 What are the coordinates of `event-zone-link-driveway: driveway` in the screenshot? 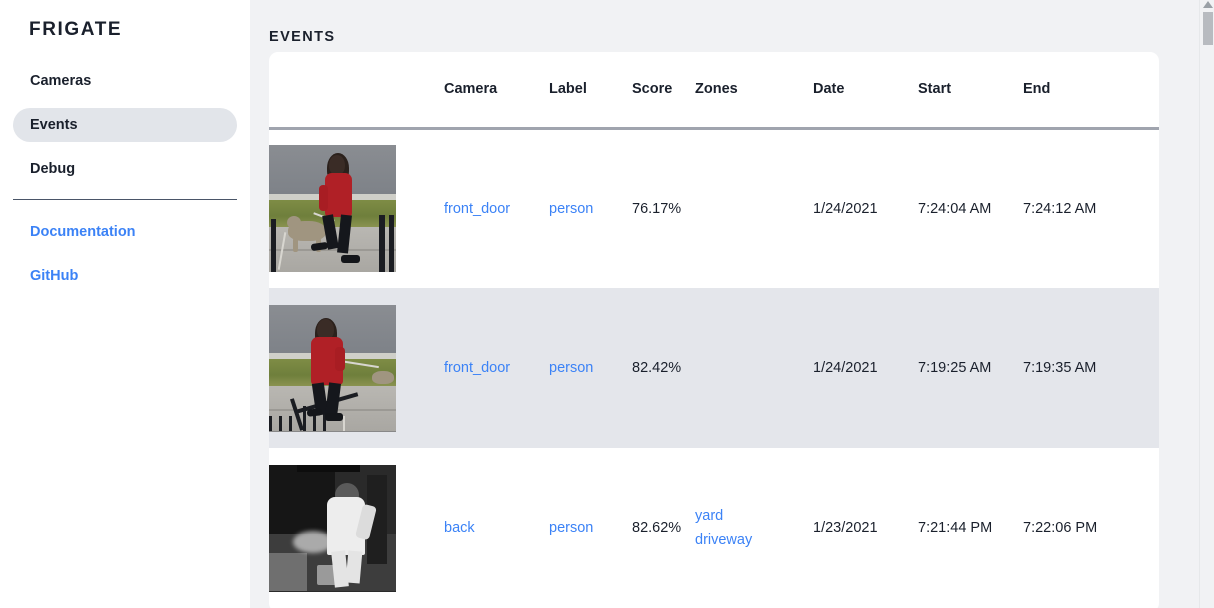 It's located at (724, 540).